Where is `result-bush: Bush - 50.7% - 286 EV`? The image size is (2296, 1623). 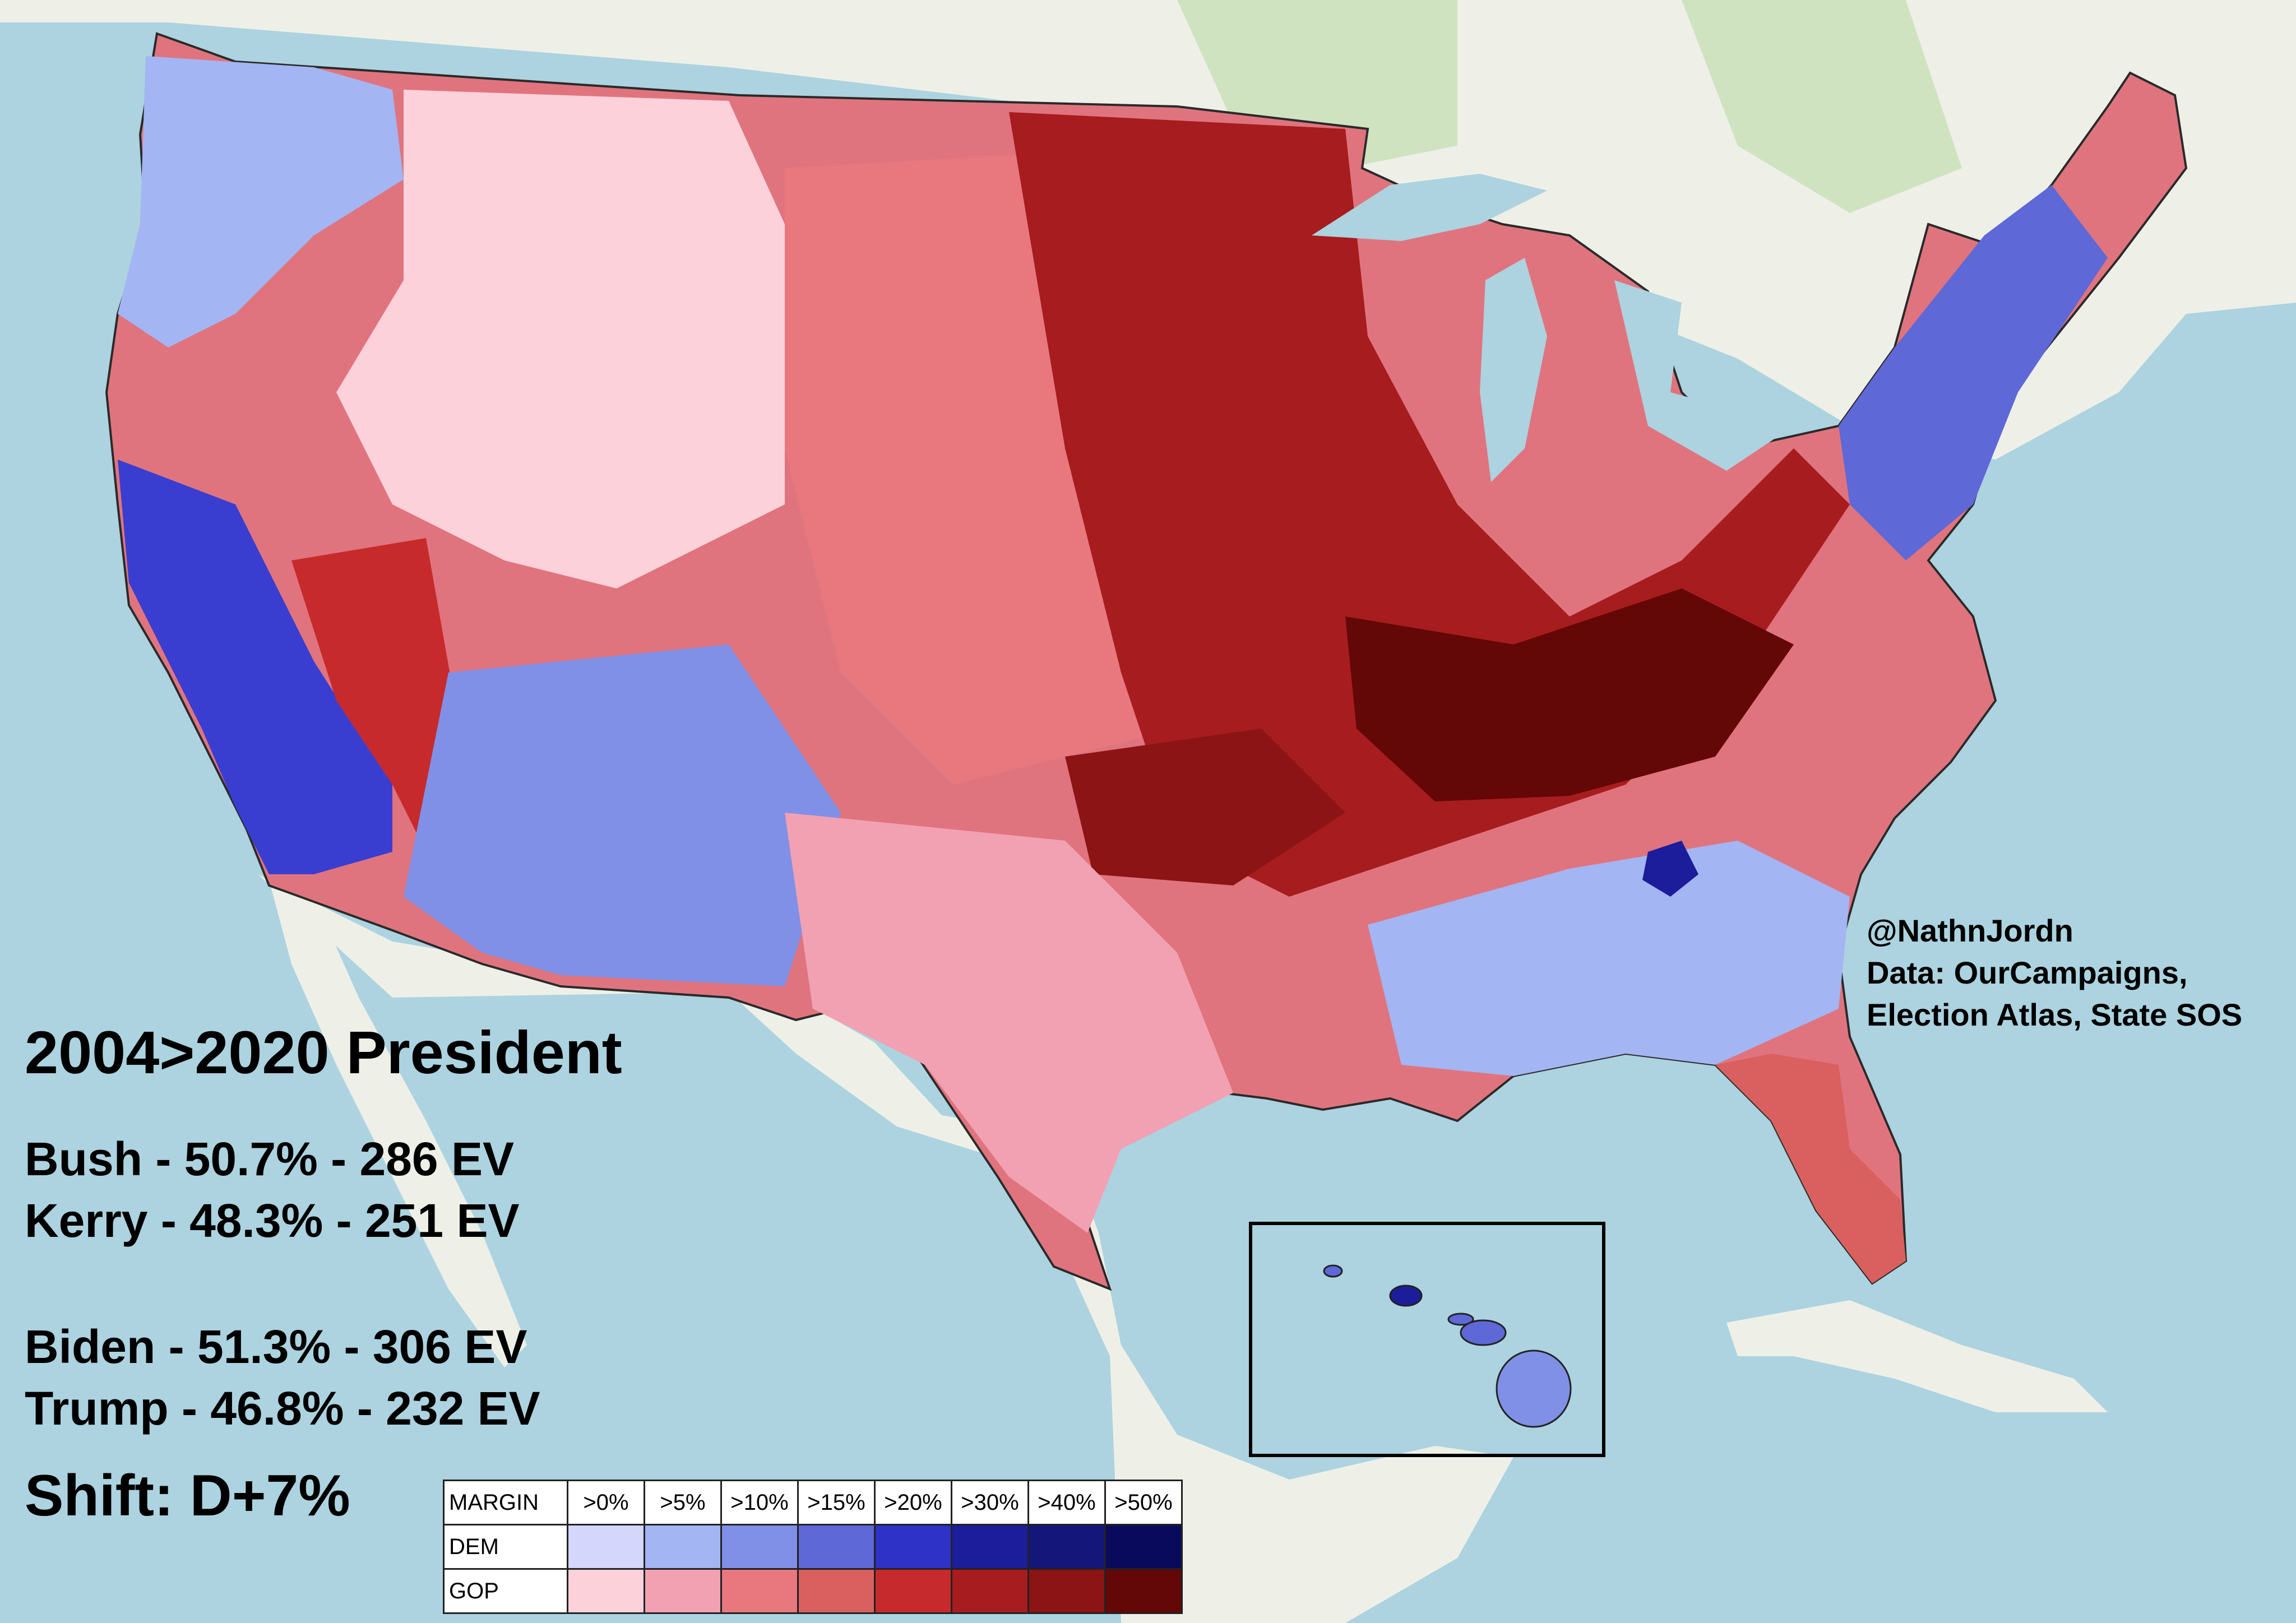 result-bush: Bush - 50.7% - 286 EV is located at coordinates (270, 1159).